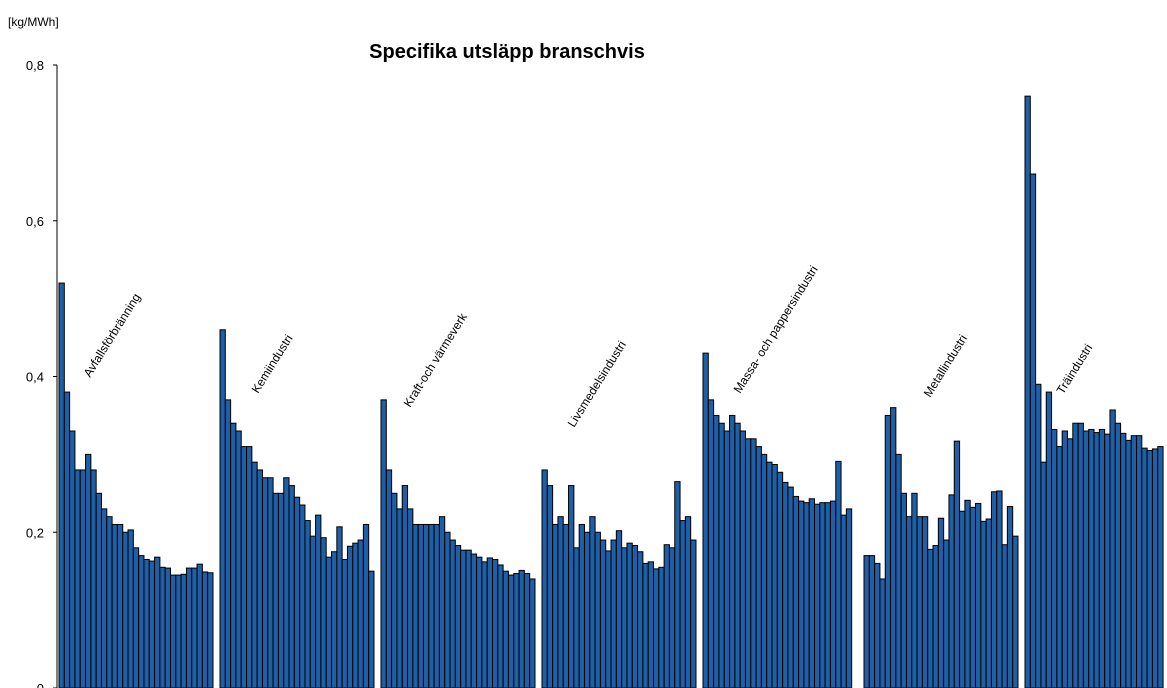  What do you see at coordinates (35, 221) in the screenshot?
I see `y-tick-label: 0,6` at bounding box center [35, 221].